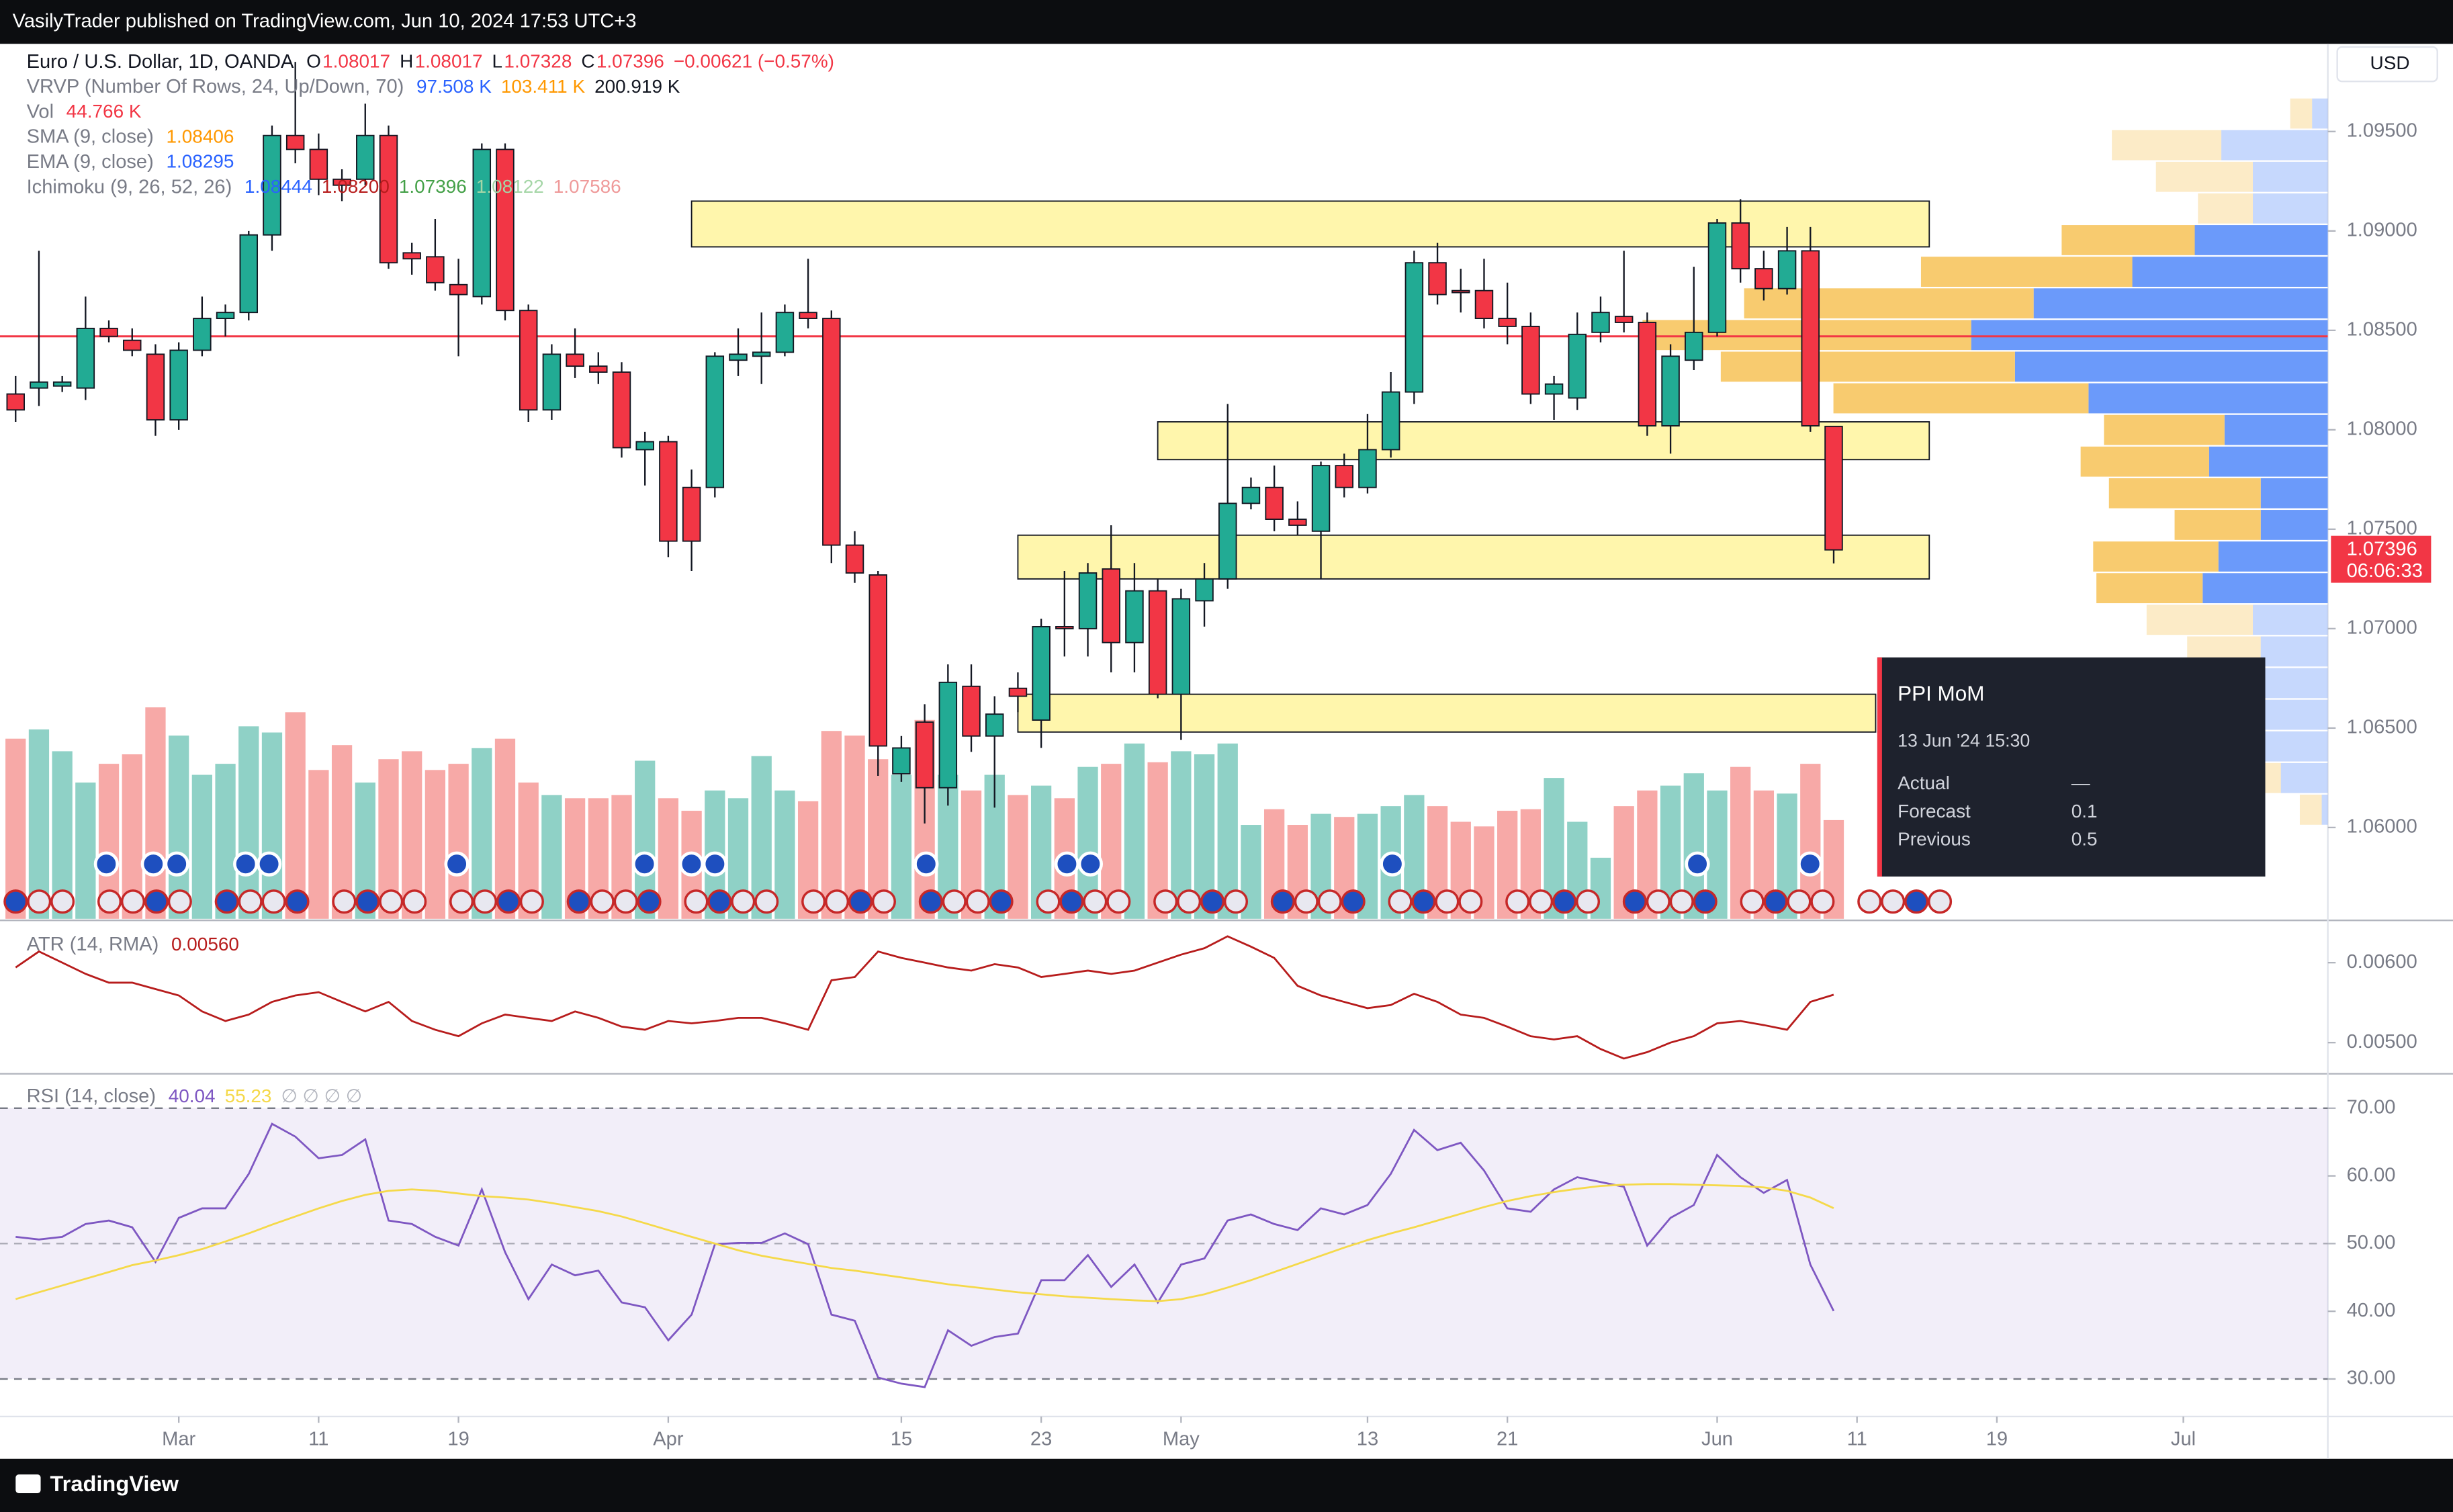 This screenshot has width=2453, height=1512. Describe the element at coordinates (1226, 22) in the screenshot. I see `top-bar` at that location.